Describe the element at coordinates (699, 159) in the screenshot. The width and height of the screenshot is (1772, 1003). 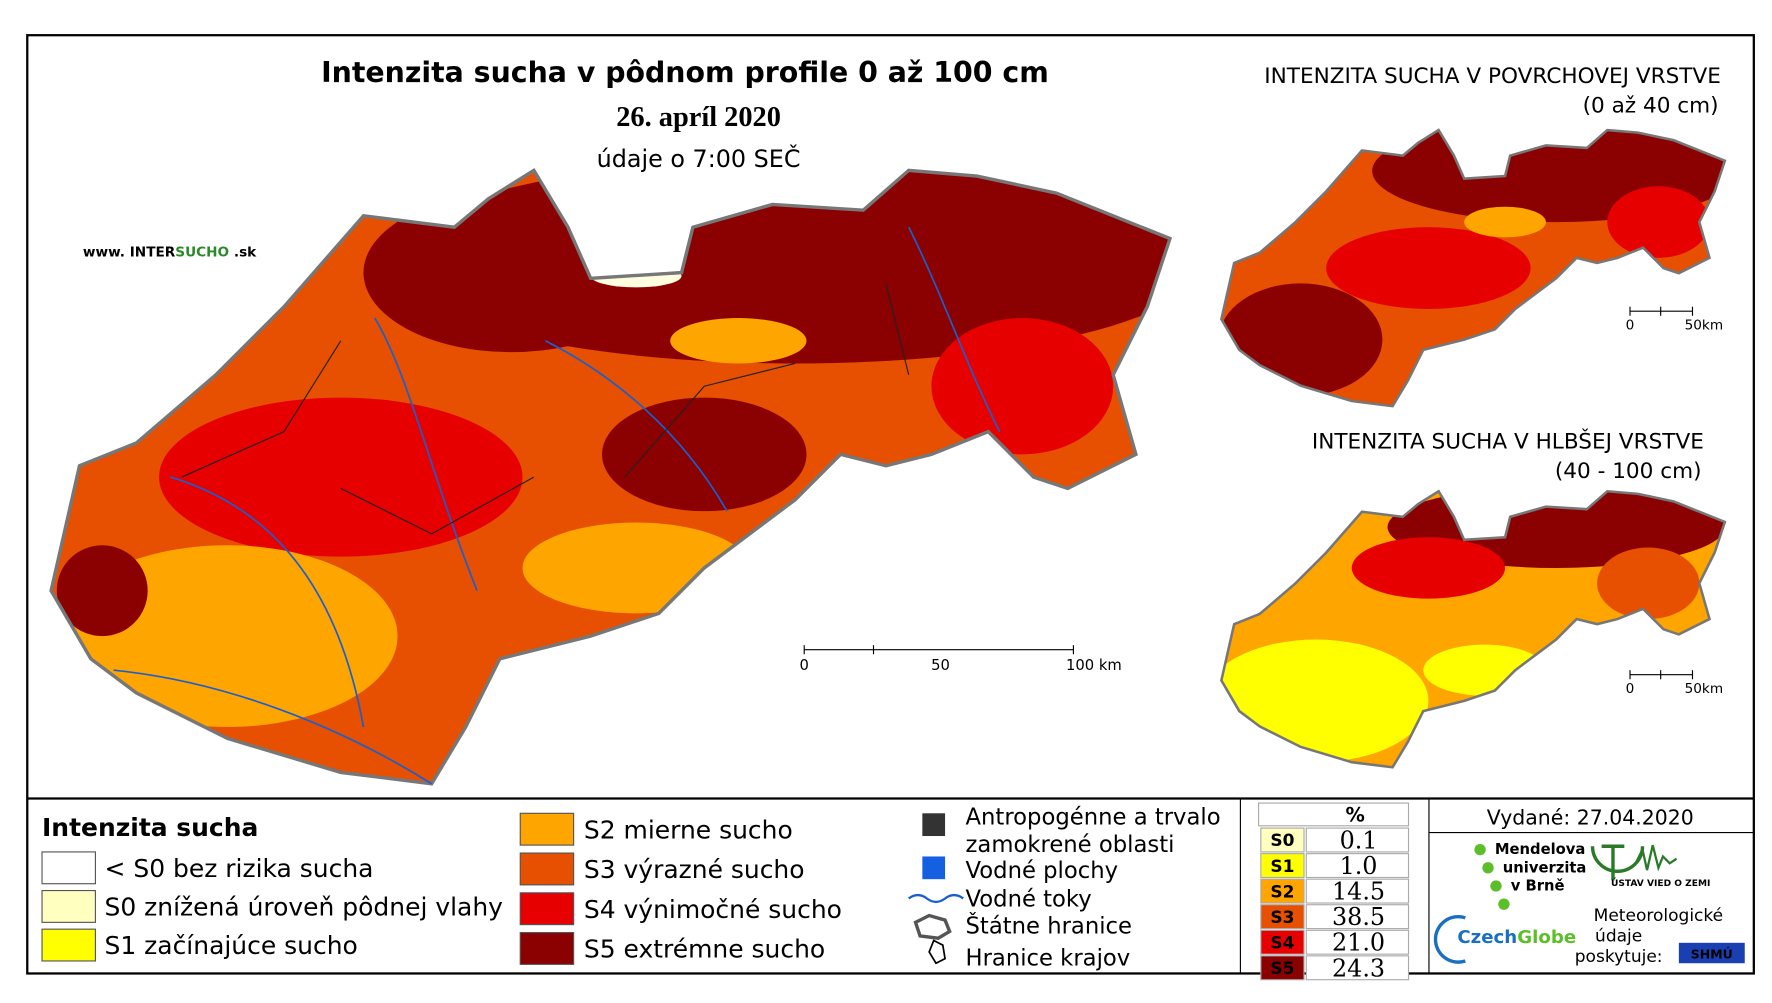
I see `map-note: údaje o 7:00 SEČ` at that location.